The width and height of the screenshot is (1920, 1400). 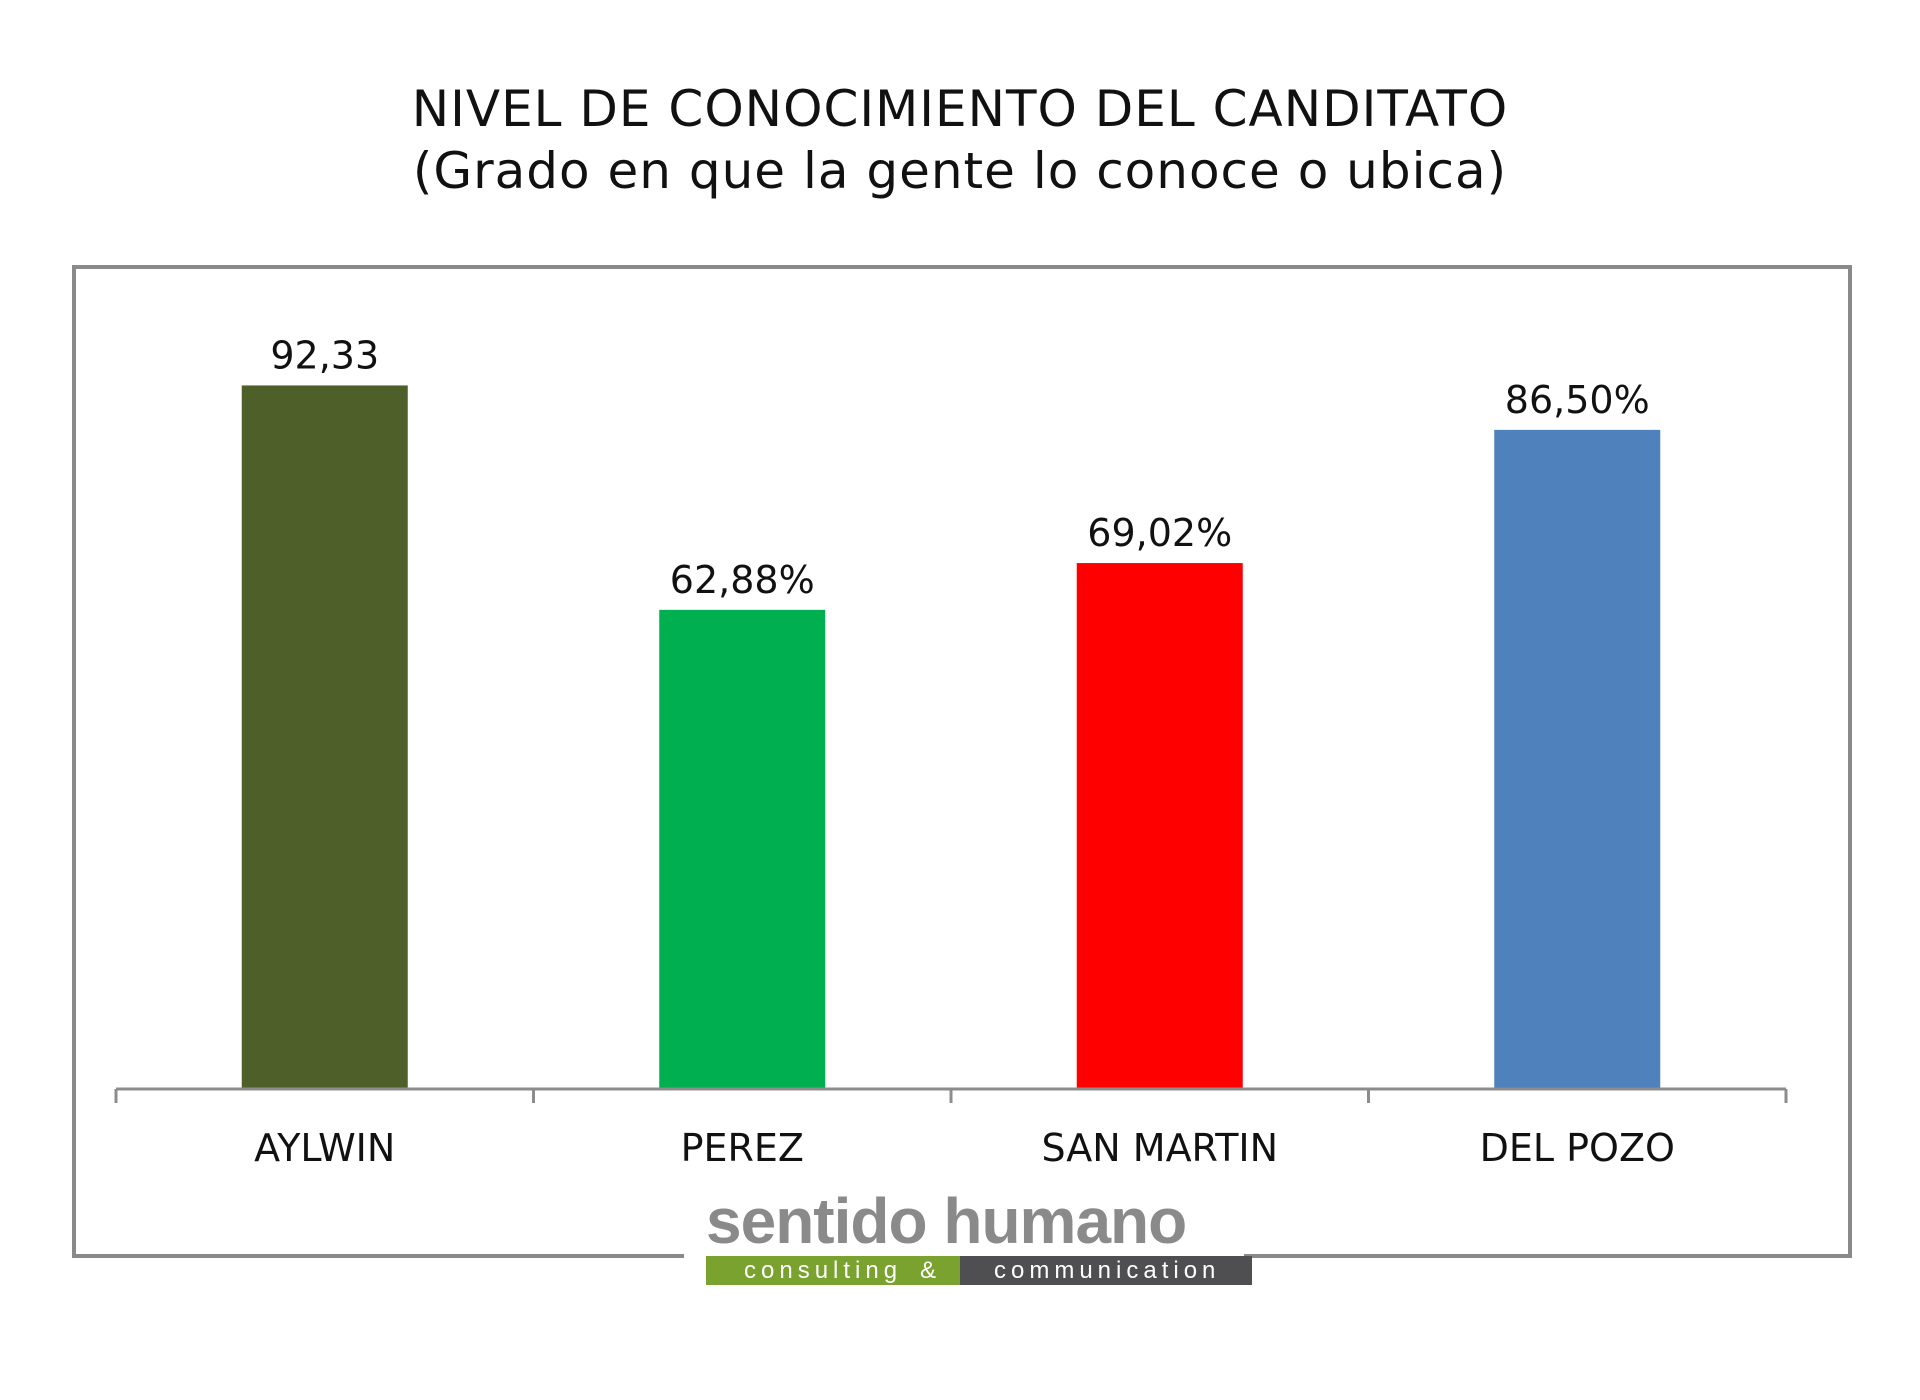 I want to click on logo-tagline-consulting: consulting, so click(x=823, y=1270).